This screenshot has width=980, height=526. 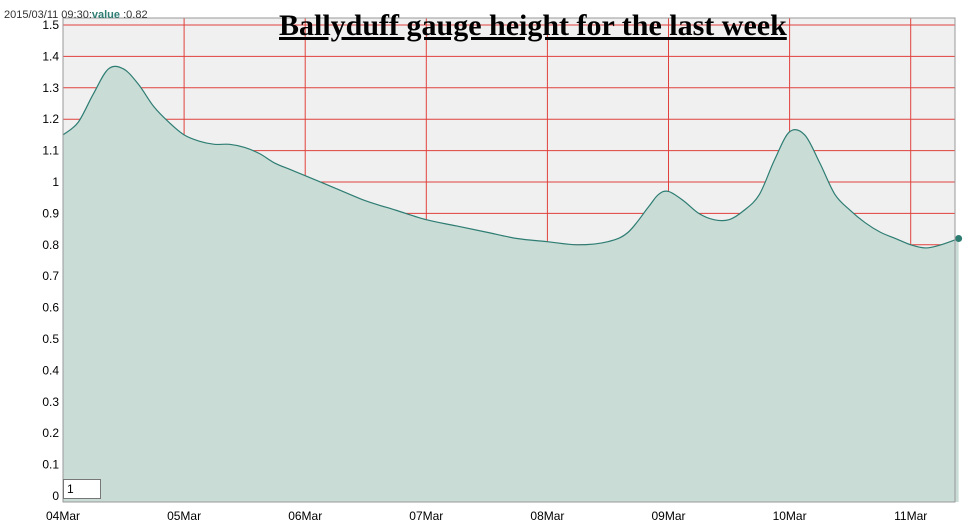 I want to click on y-tick-label: 0.9, so click(x=50, y=213).